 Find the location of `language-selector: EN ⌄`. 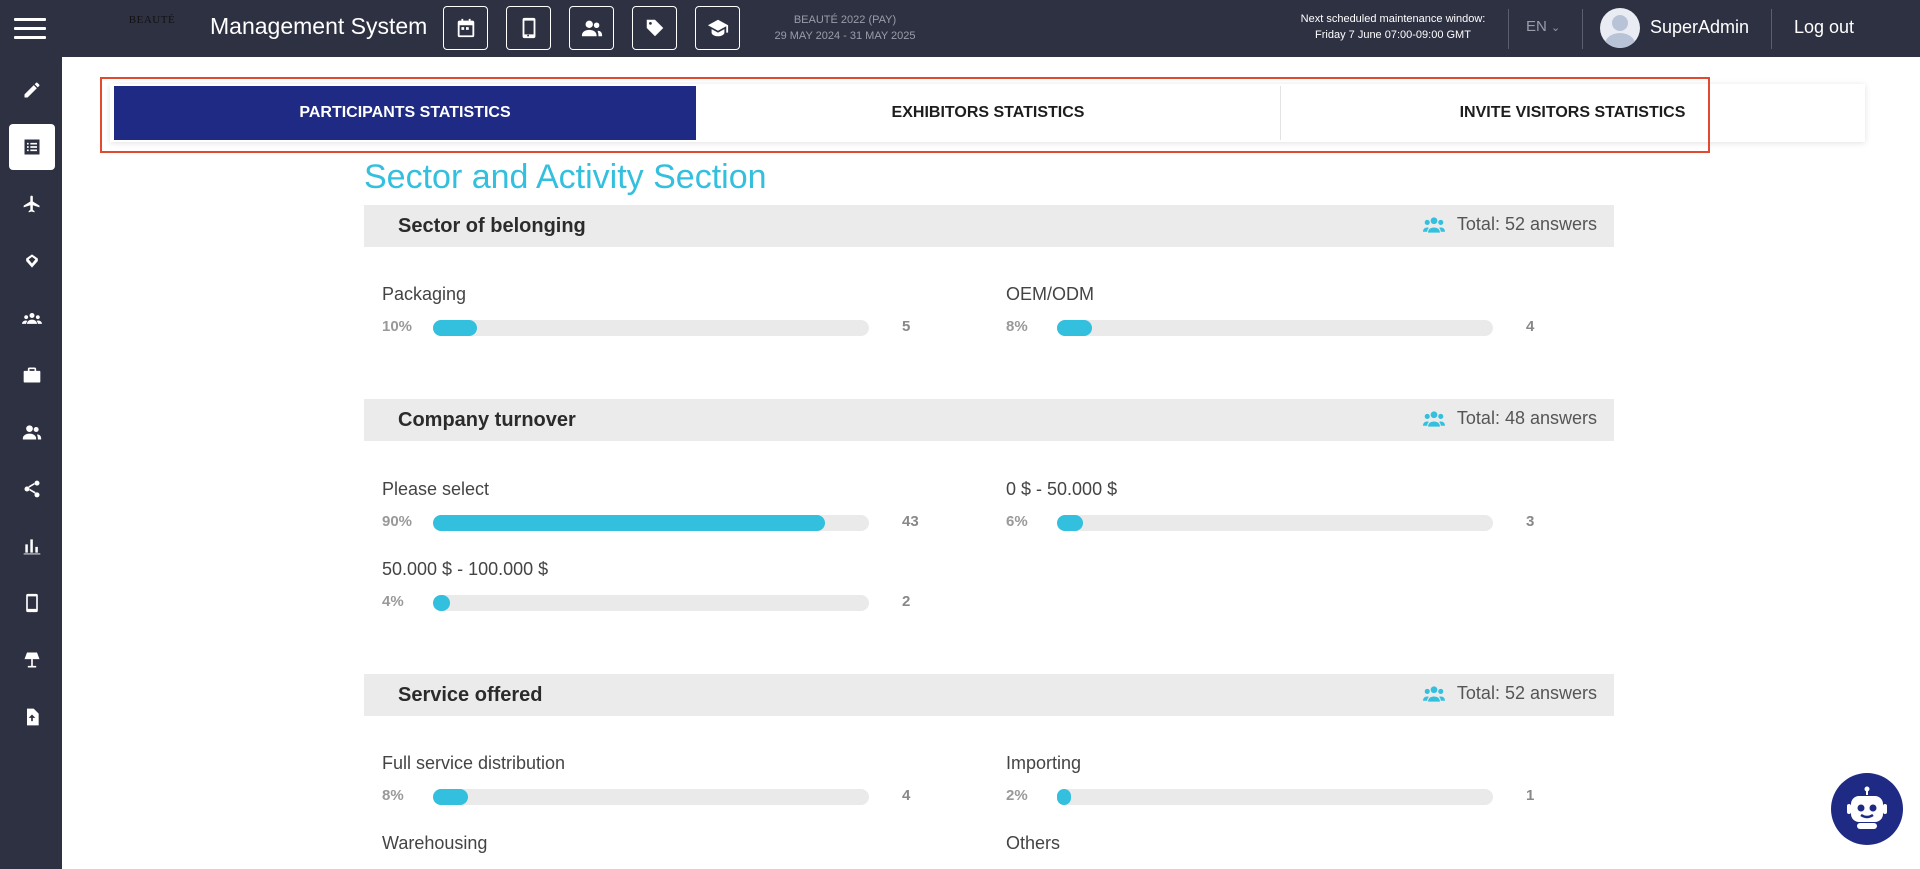

language-selector: EN ⌄ is located at coordinates (1543, 26).